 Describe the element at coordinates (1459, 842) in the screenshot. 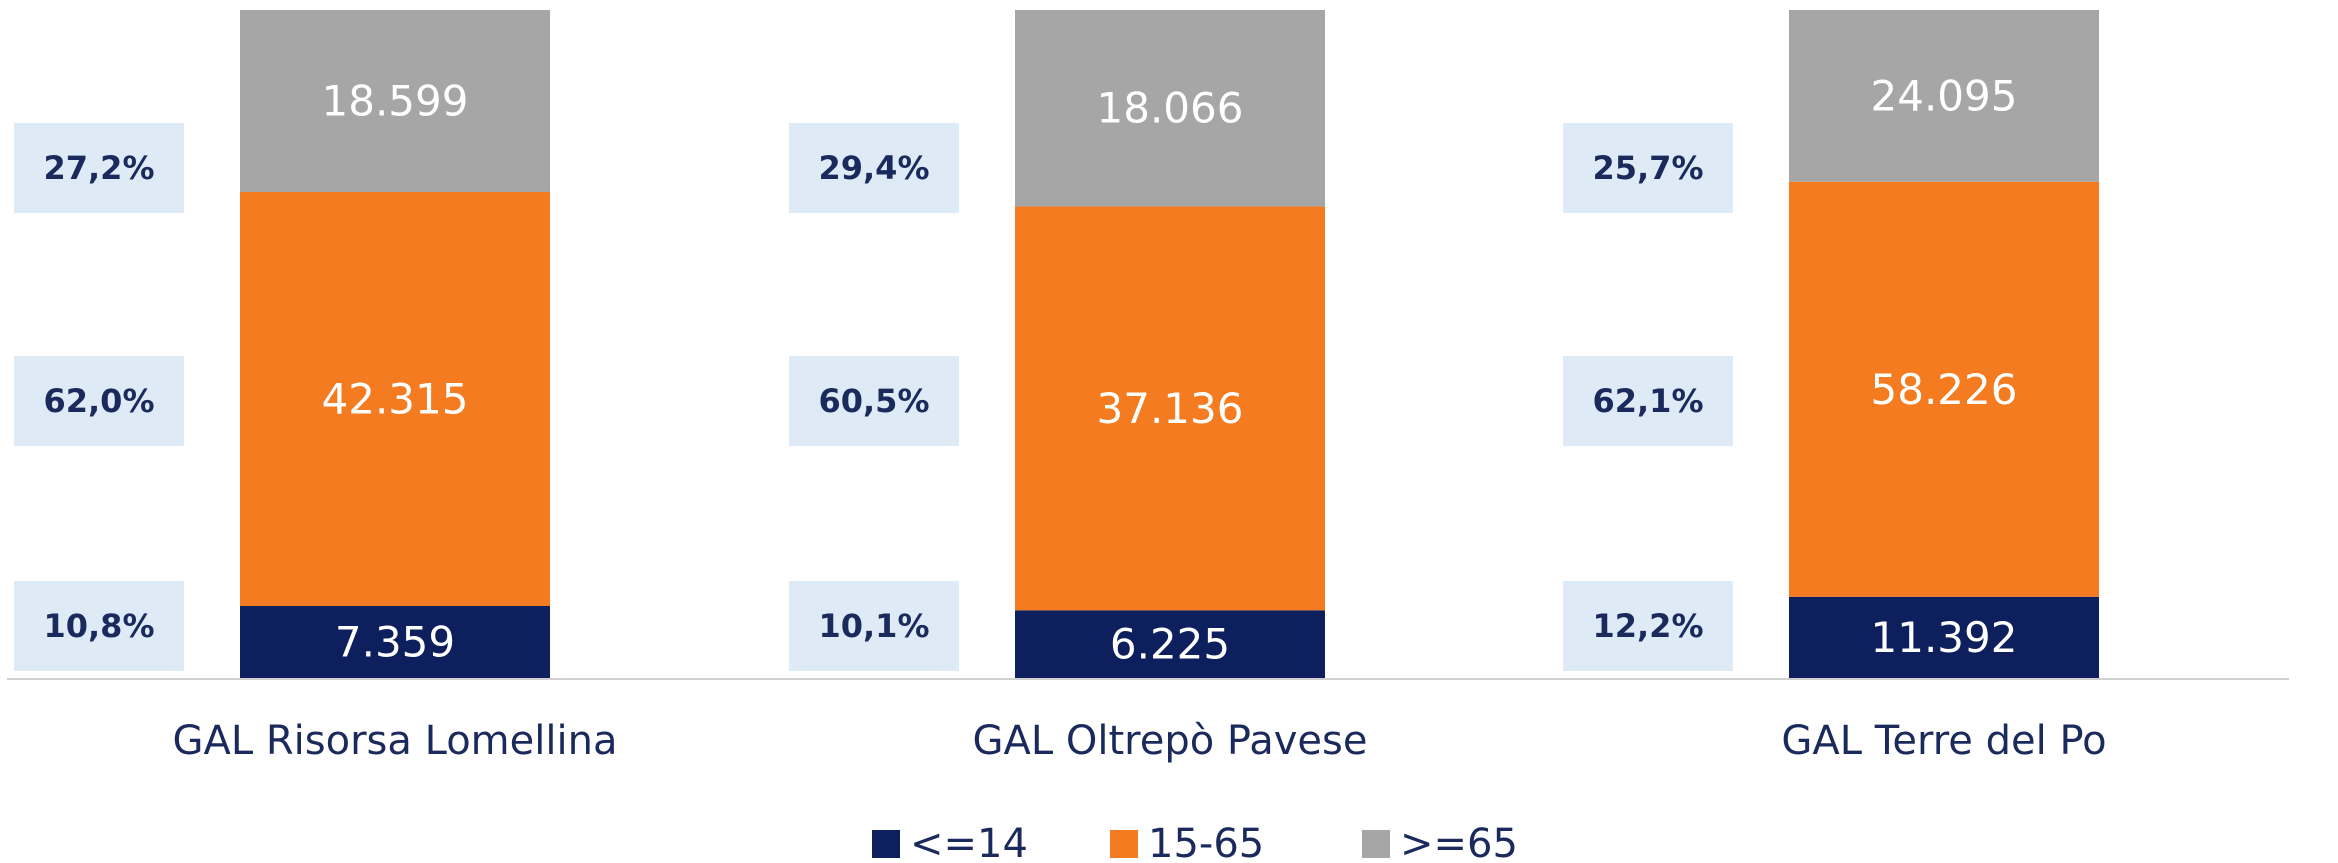

I see `legend-label: >=65` at that location.